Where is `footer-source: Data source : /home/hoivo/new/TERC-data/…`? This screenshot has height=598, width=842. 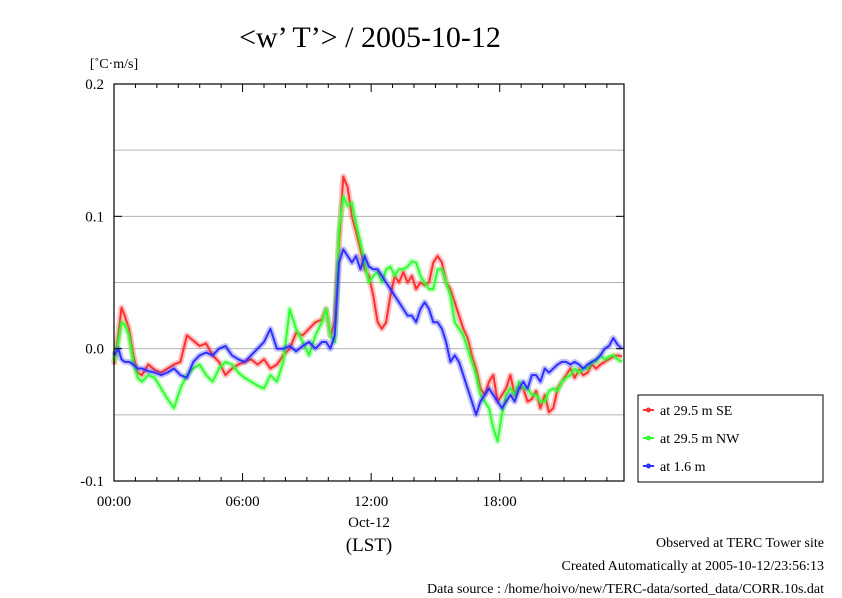
footer-source: Data source : /home/hoivo/new/TERC-data/… is located at coordinates (625, 589).